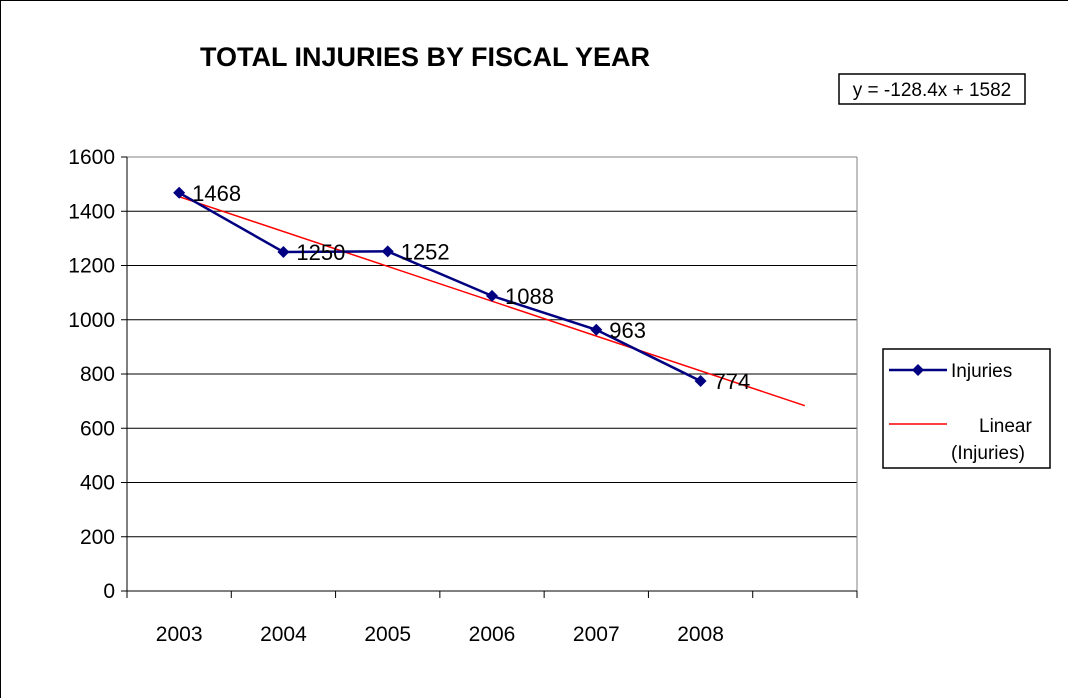 This screenshot has width=1068, height=698. What do you see at coordinates (216, 193) in the screenshot?
I see `data-label: 1468` at bounding box center [216, 193].